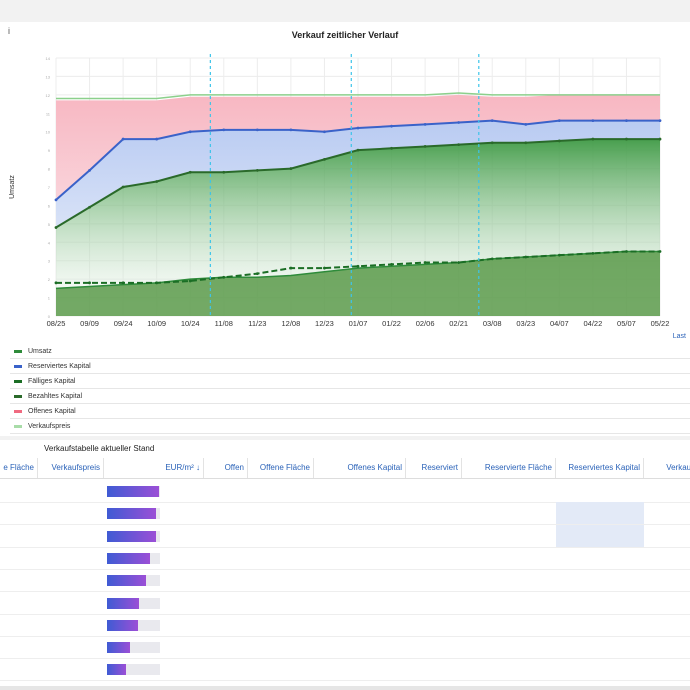  What do you see at coordinates (350, 411) in the screenshot?
I see `legend-item: Offenes Kapital` at bounding box center [350, 411].